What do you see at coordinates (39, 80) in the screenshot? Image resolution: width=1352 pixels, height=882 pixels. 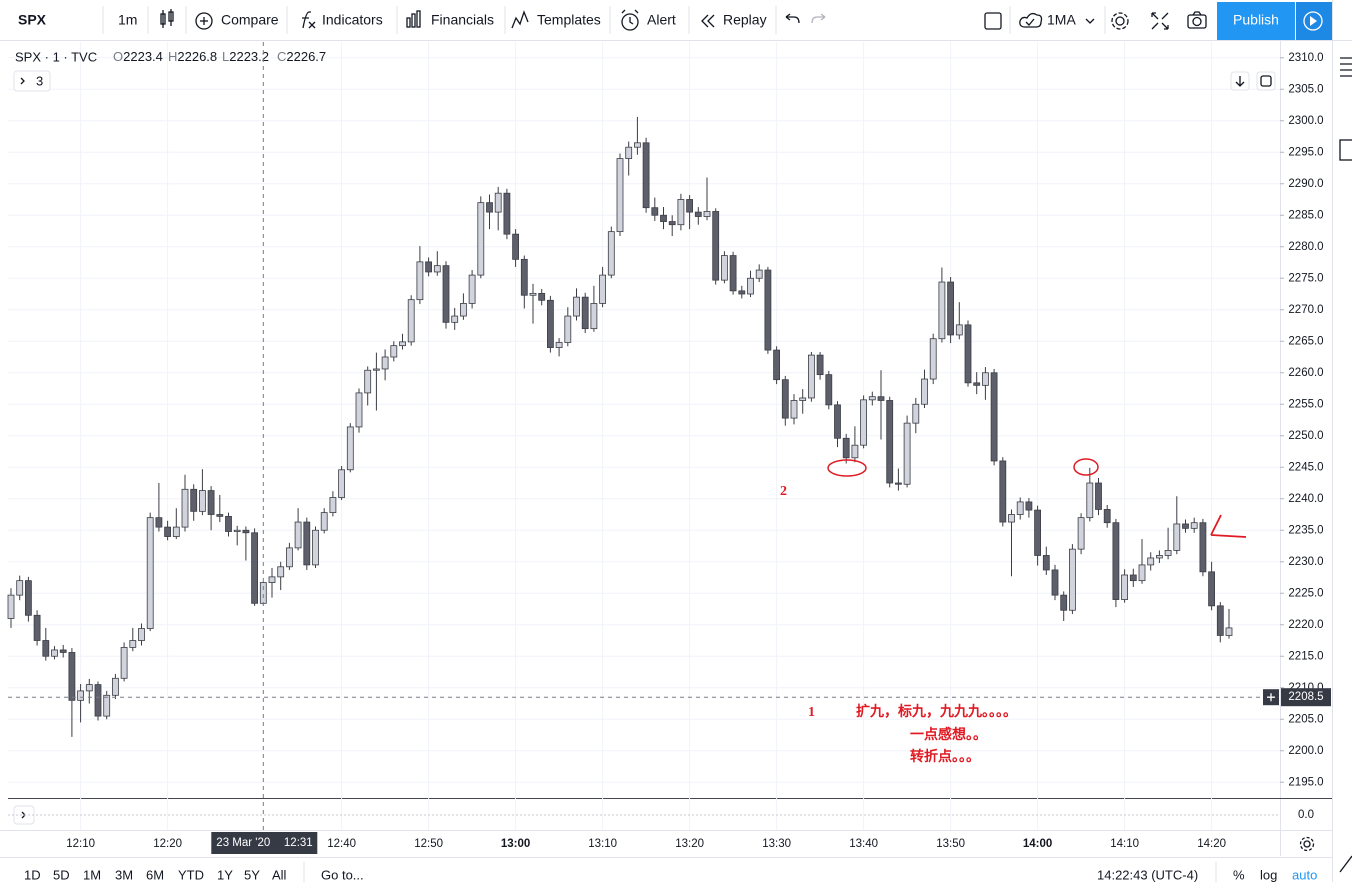 I see `collapsed-count: 3` at bounding box center [39, 80].